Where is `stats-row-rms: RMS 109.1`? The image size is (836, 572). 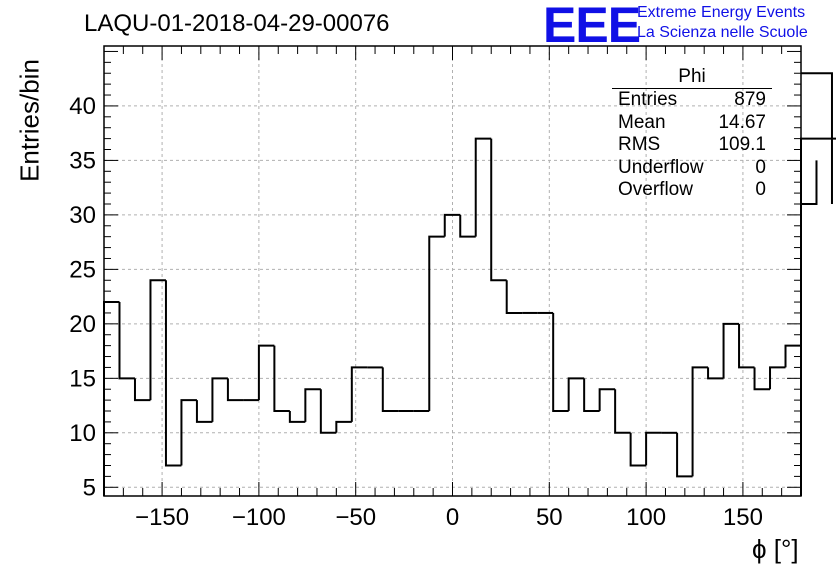 stats-row-rms: RMS 109.1 is located at coordinates (692, 145).